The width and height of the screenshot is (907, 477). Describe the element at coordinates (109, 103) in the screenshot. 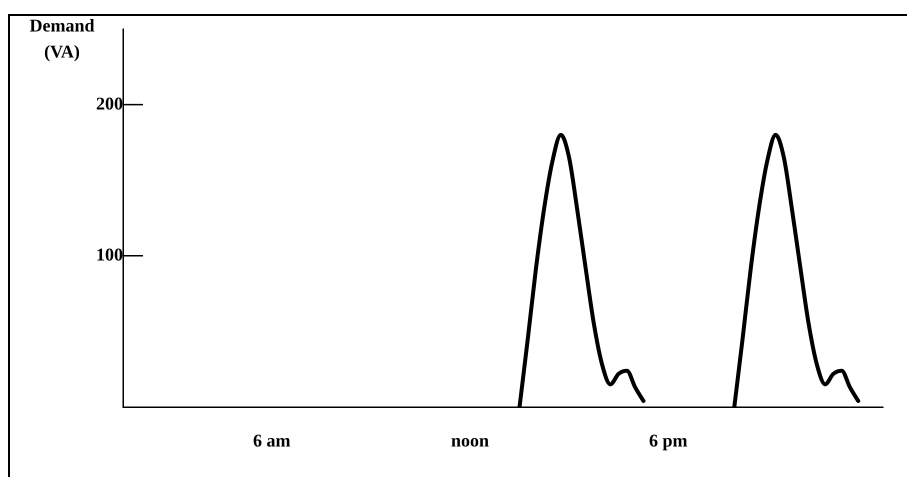

I see `y-tick-label: 200` at that location.